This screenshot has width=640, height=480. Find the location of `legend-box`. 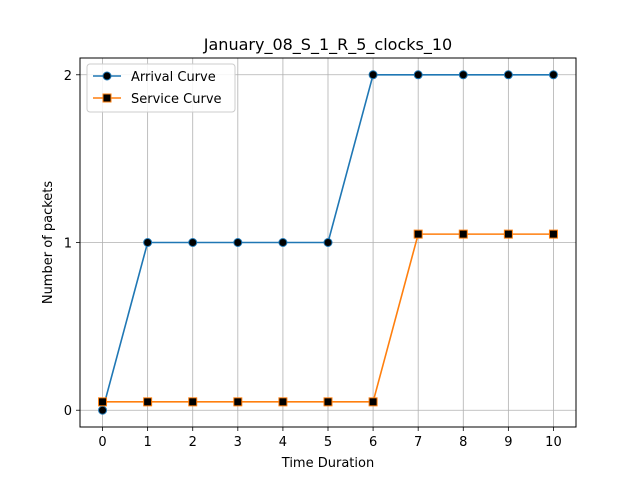

legend-box is located at coordinates (161, 88).